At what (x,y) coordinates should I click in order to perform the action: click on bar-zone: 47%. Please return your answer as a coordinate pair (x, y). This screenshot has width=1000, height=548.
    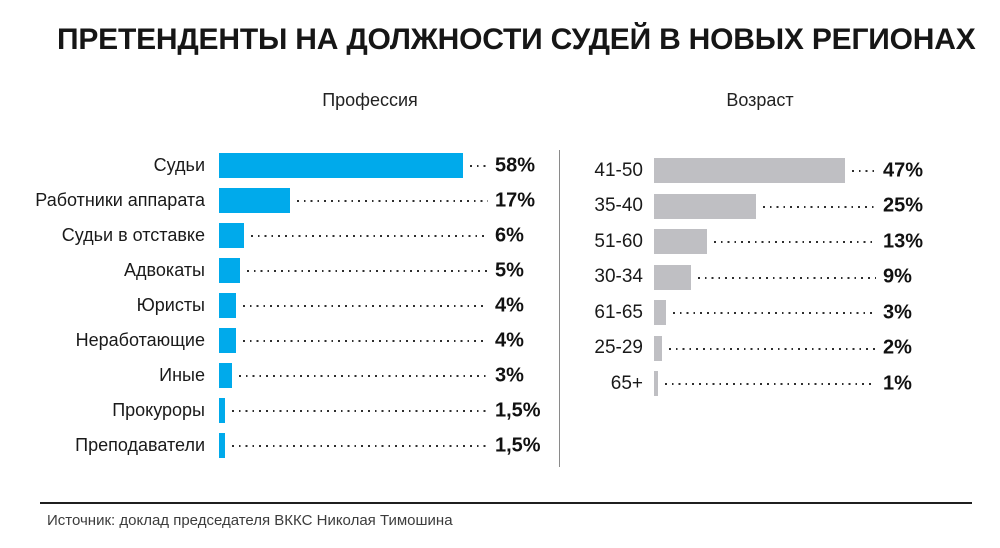
    Looking at the image, I should click on (827, 171).